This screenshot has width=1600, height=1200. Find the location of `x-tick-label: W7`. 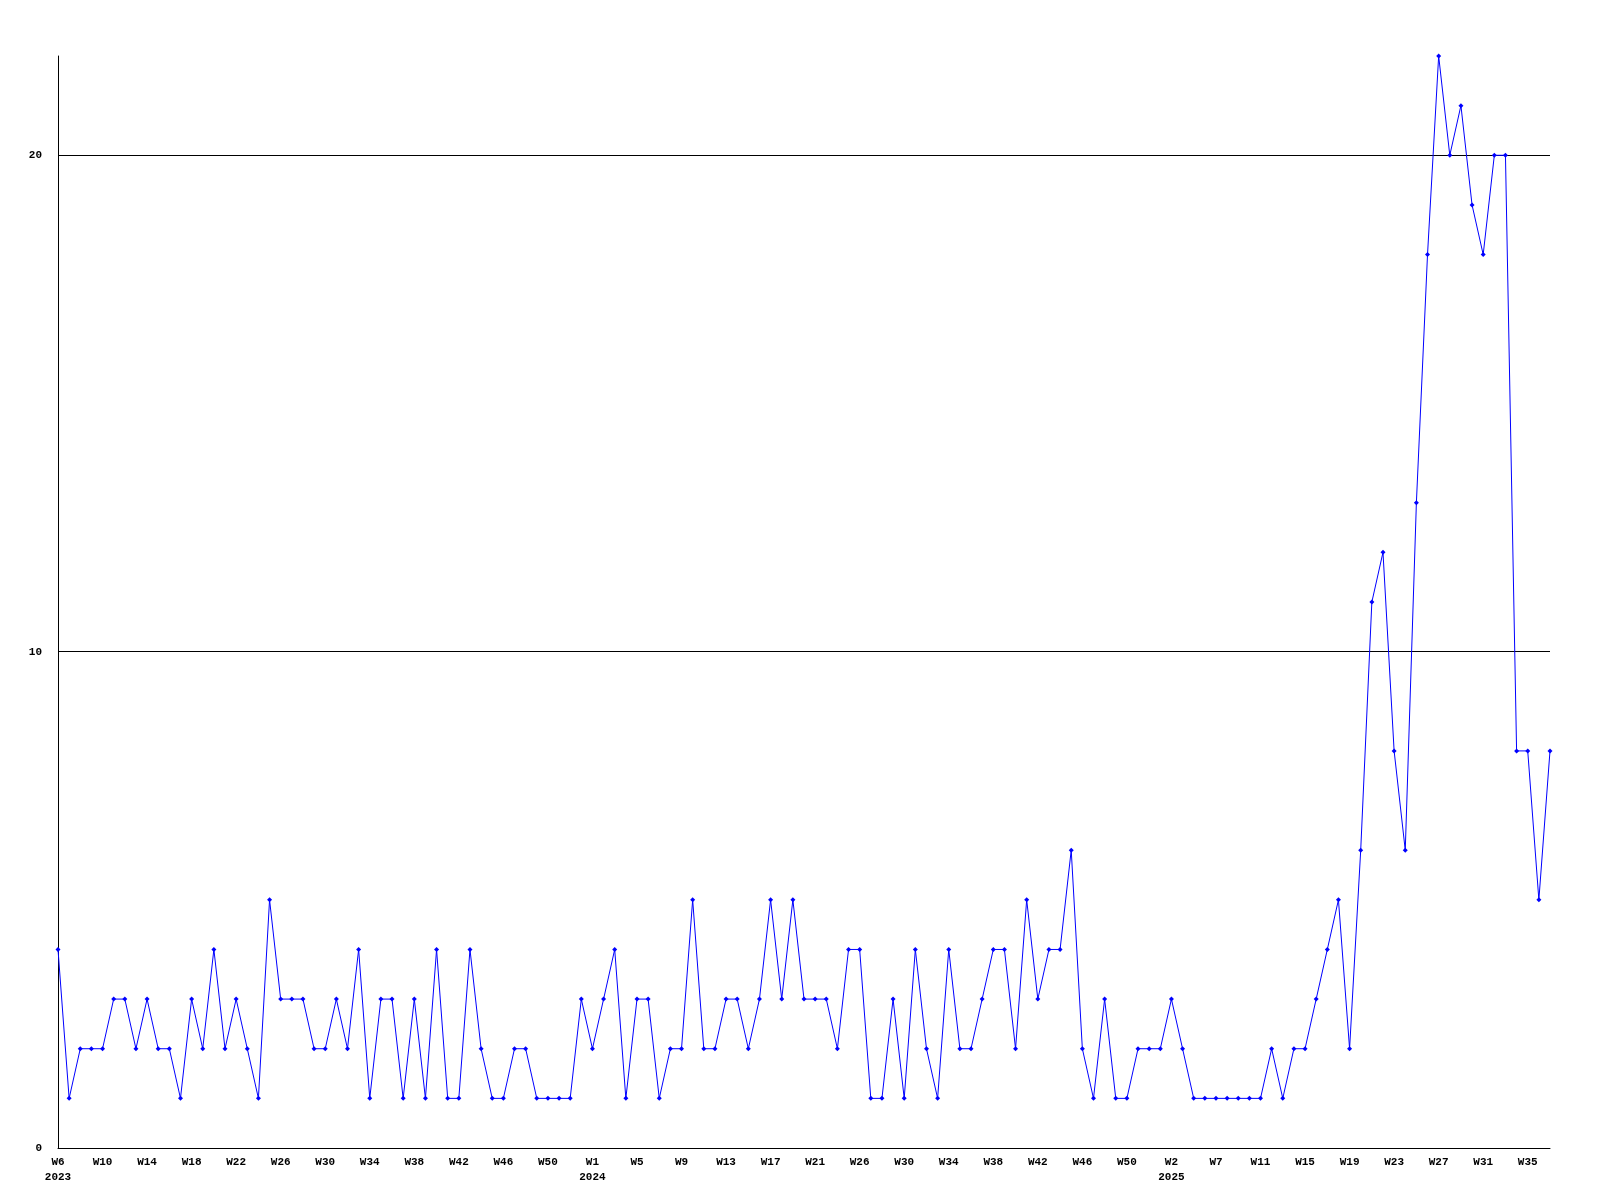

x-tick-label: W7 is located at coordinates (1216, 1161).